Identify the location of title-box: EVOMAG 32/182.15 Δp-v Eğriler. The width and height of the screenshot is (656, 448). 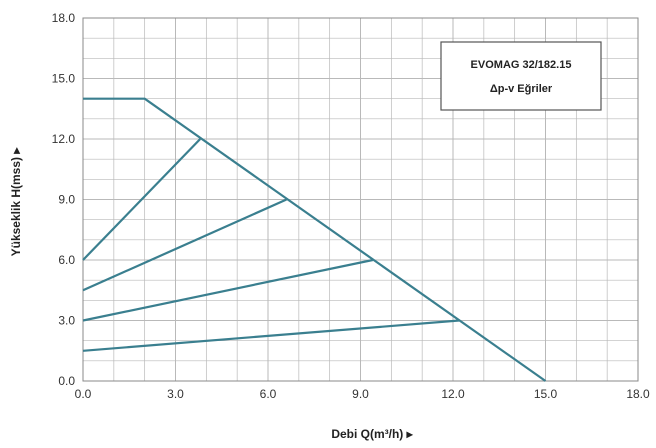
(521, 76).